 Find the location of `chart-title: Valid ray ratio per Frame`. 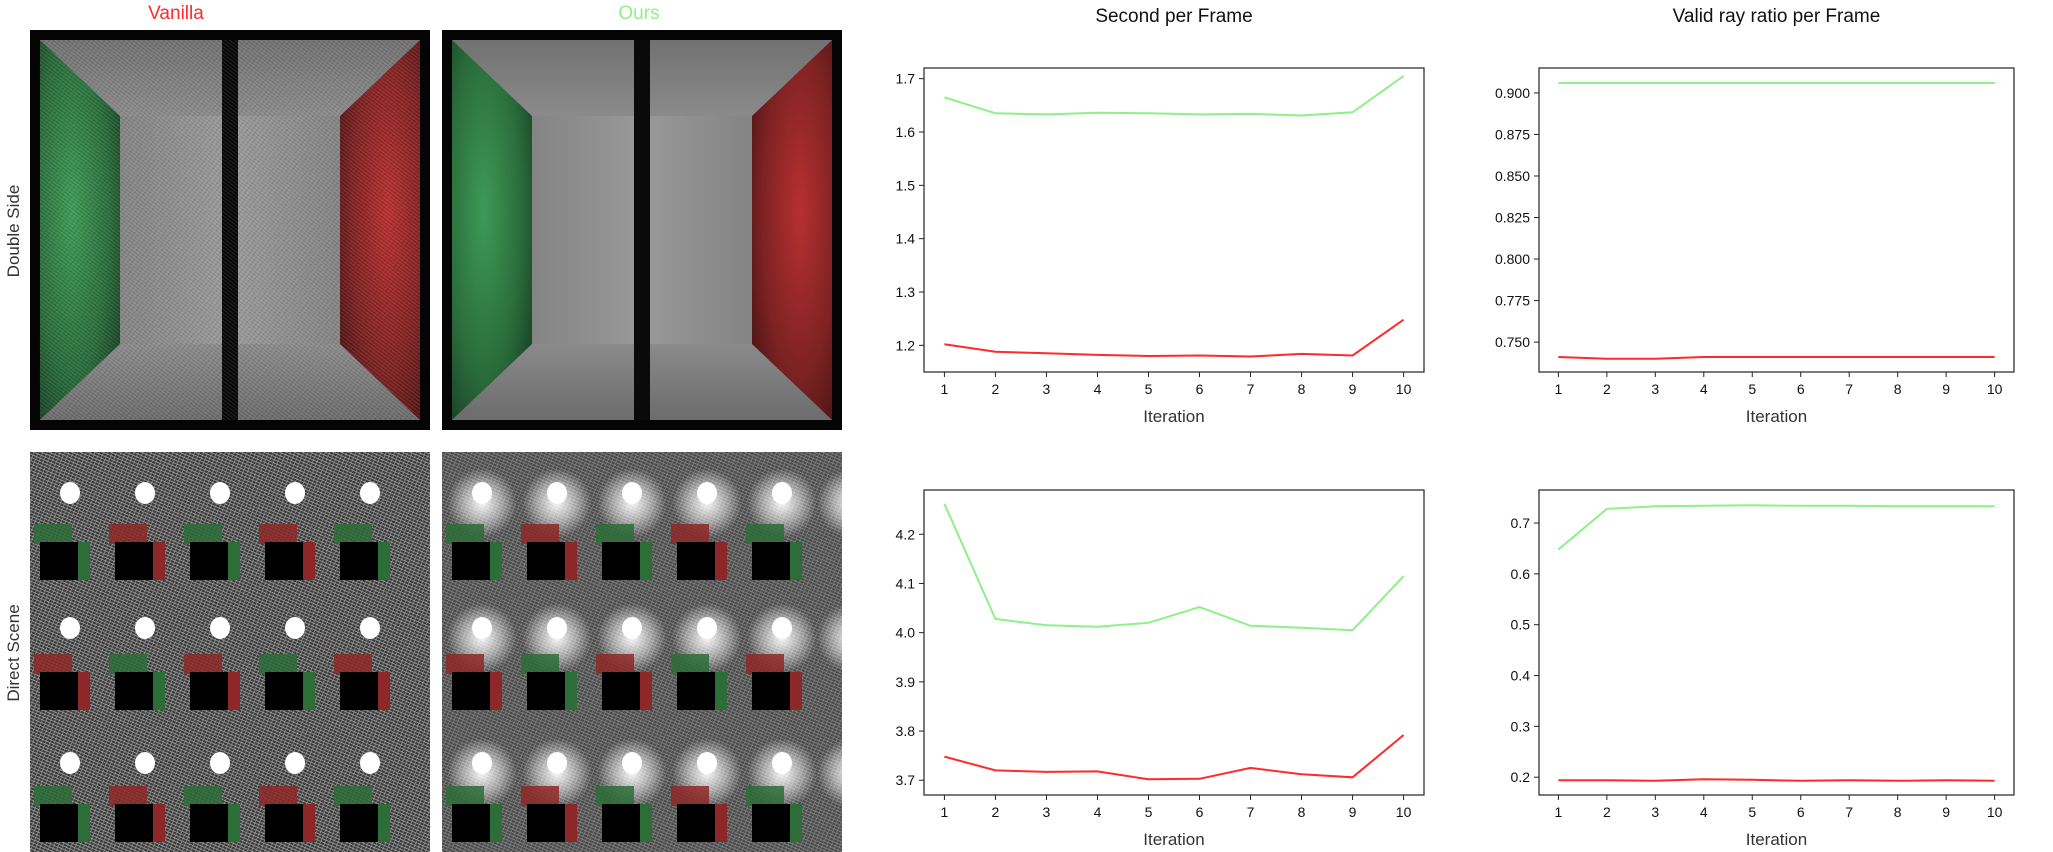

chart-title: Valid ray ratio per Frame is located at coordinates (1777, 16).